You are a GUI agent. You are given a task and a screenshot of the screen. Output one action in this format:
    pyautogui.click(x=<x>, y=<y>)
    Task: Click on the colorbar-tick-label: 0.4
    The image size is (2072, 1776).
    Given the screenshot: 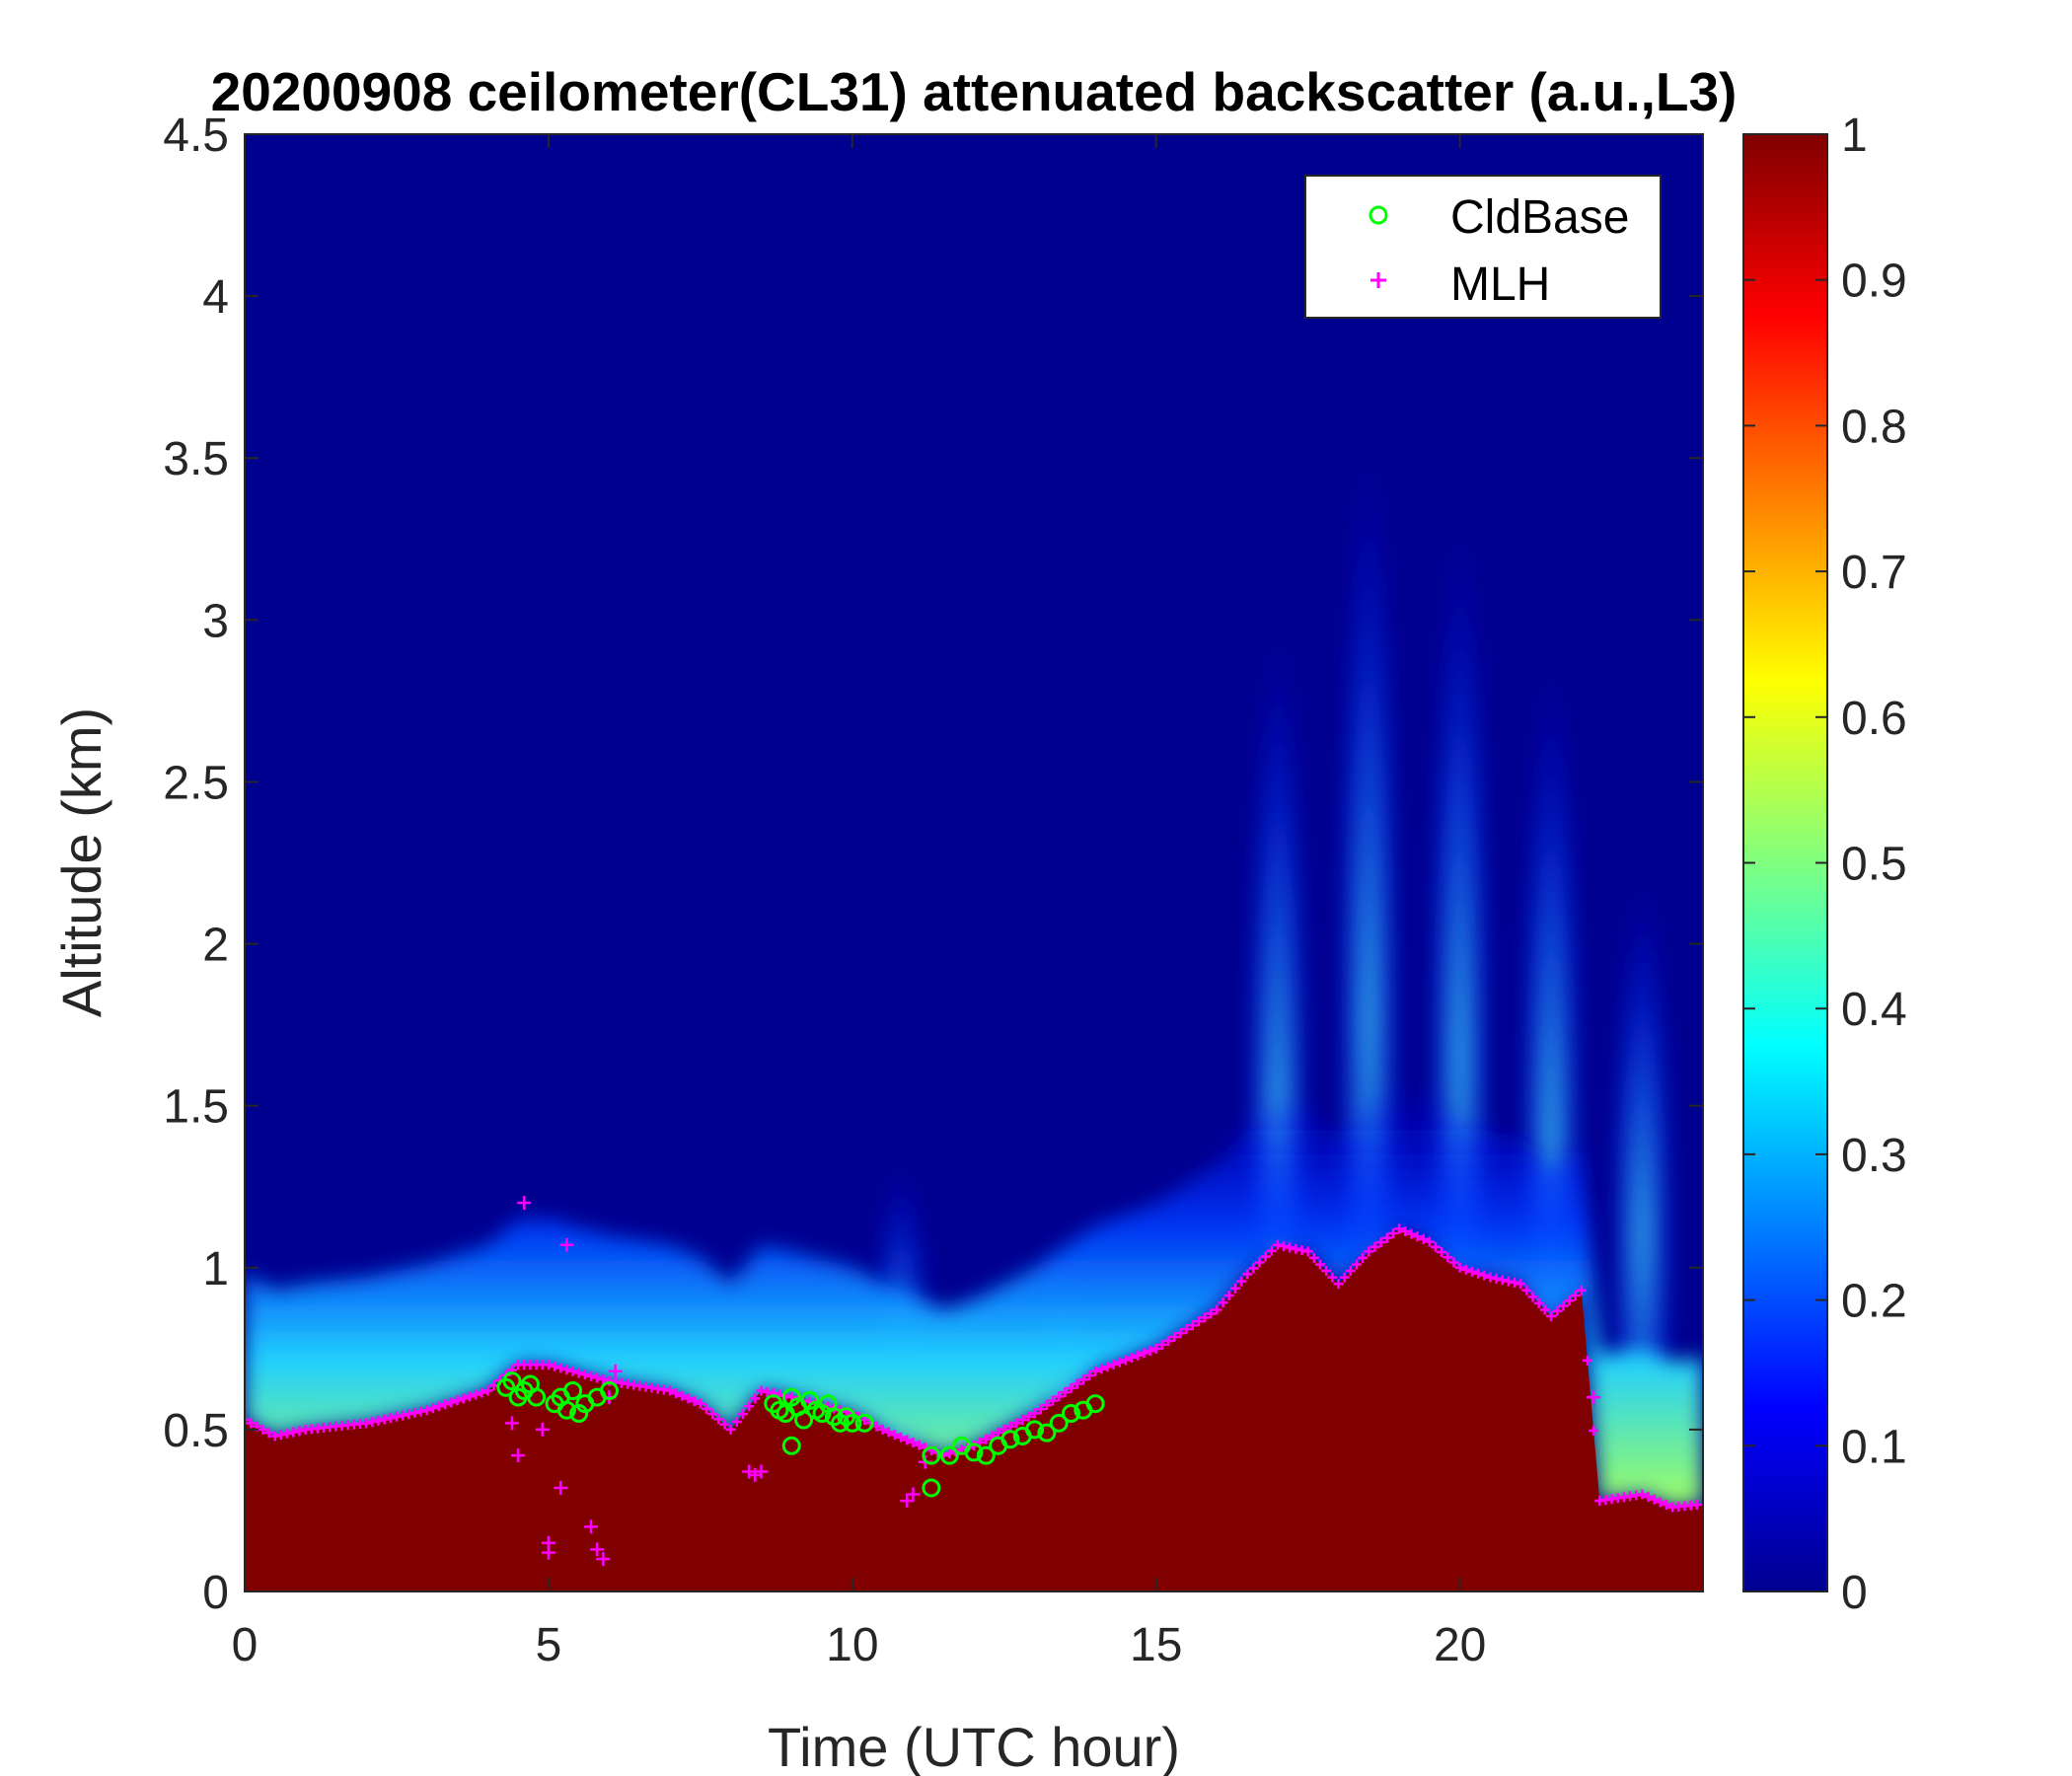 What is the action you would take?
    pyautogui.click(x=1874, y=1010)
    